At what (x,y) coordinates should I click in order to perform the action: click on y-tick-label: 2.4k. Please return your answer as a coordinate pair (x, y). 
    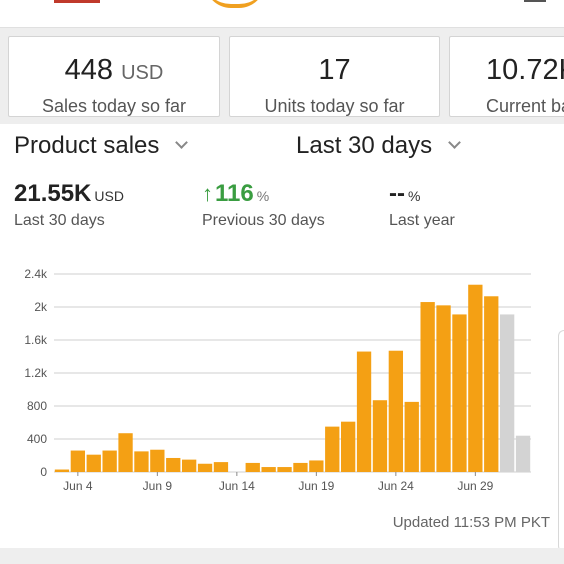
    Looking at the image, I should click on (36, 274).